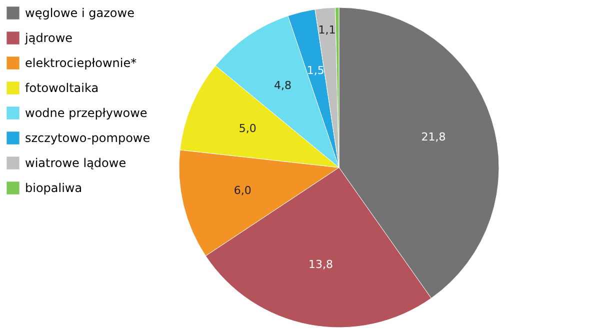  What do you see at coordinates (320, 264) in the screenshot?
I see `data-label: 13,8` at bounding box center [320, 264].